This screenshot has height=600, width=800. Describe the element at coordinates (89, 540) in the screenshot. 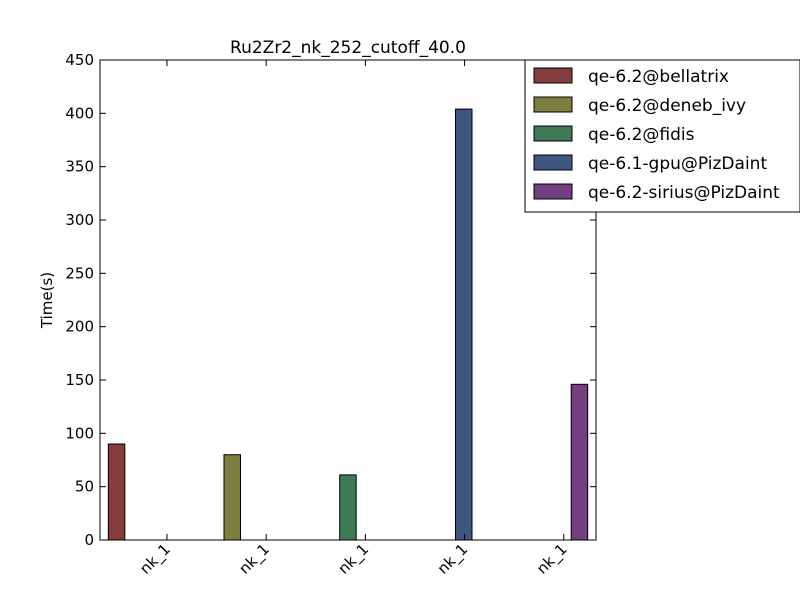

I see `y-tick-label: 0` at that location.